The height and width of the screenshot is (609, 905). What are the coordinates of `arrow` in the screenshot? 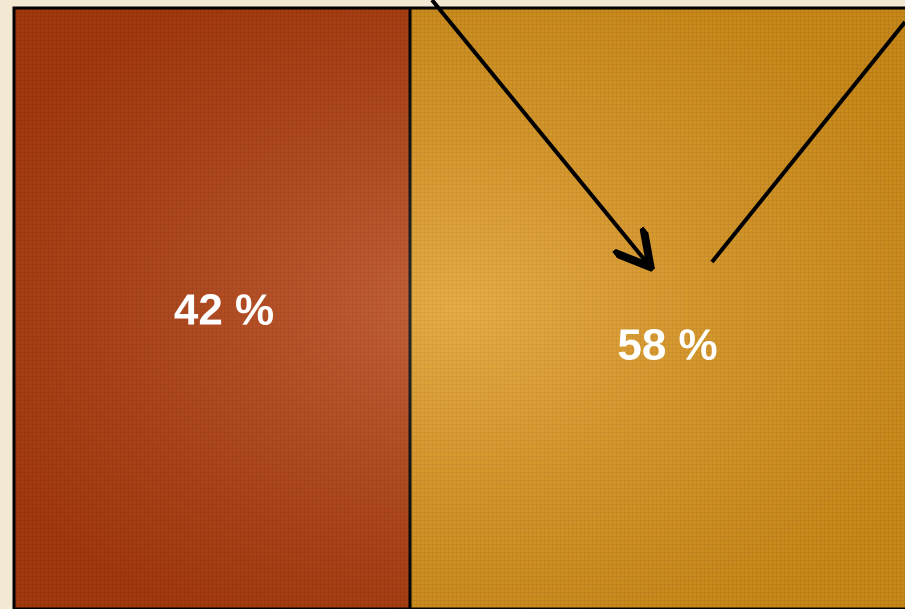 It's located at (539, 132).